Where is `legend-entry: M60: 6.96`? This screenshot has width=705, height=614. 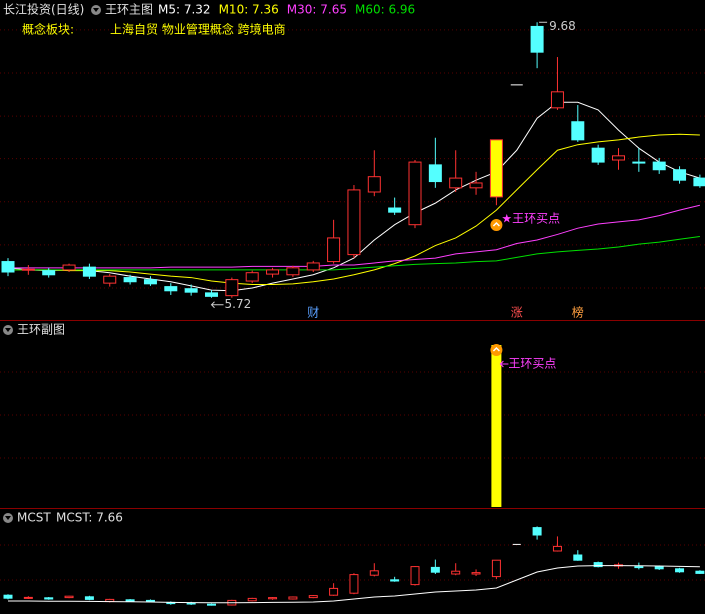
legend-entry: M60: 6.96 is located at coordinates (385, 10).